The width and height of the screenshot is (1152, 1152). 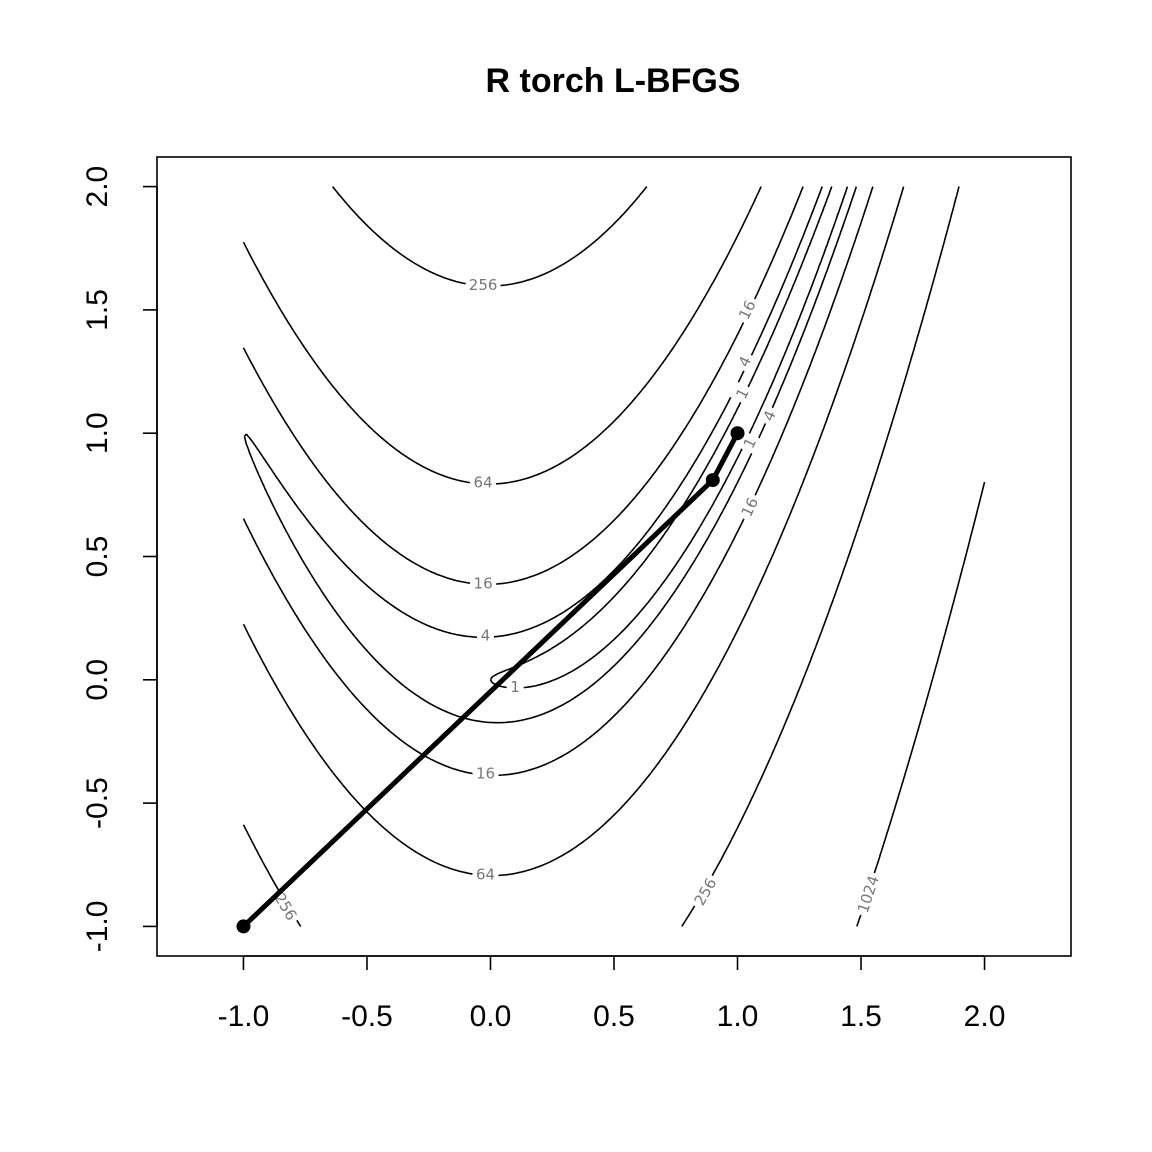 What do you see at coordinates (491, 1016) in the screenshot?
I see `x-tick-label: 0.0` at bounding box center [491, 1016].